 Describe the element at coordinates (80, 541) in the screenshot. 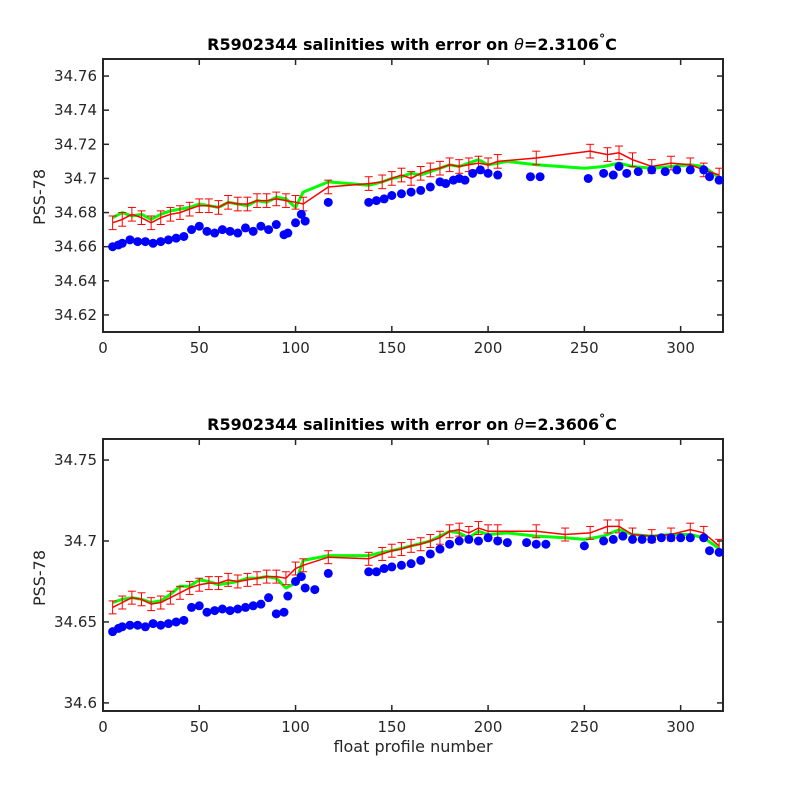

I see `y-tick-label: 34.7` at that location.